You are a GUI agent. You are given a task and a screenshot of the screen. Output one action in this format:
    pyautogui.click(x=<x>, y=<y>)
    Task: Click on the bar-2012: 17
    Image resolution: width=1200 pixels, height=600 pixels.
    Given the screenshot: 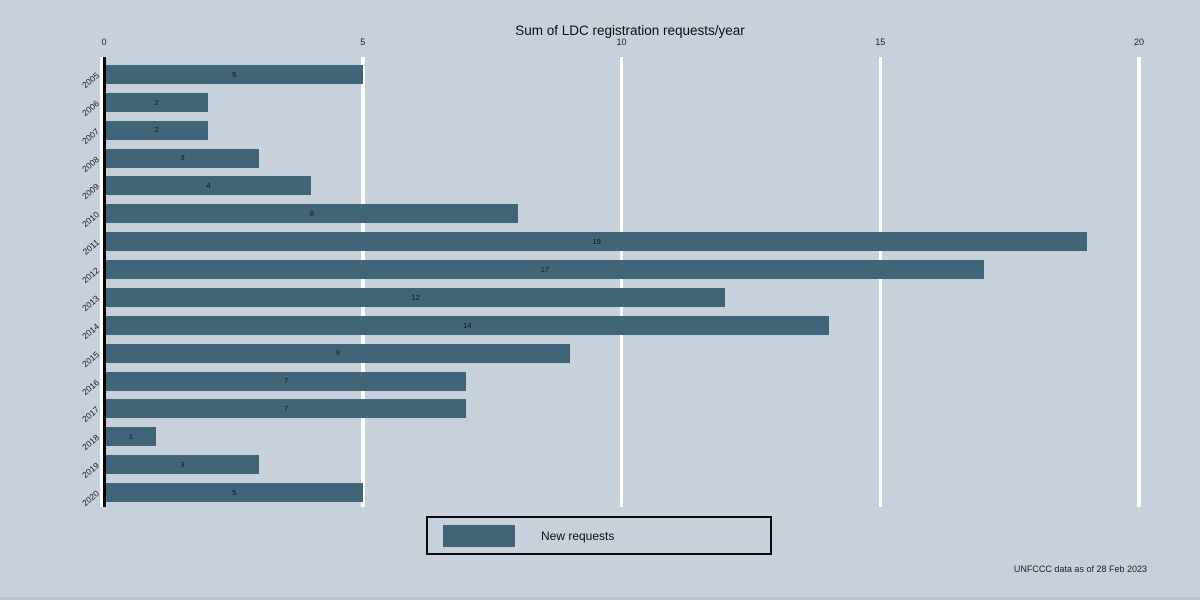 What is the action you would take?
    pyautogui.click(x=545, y=270)
    